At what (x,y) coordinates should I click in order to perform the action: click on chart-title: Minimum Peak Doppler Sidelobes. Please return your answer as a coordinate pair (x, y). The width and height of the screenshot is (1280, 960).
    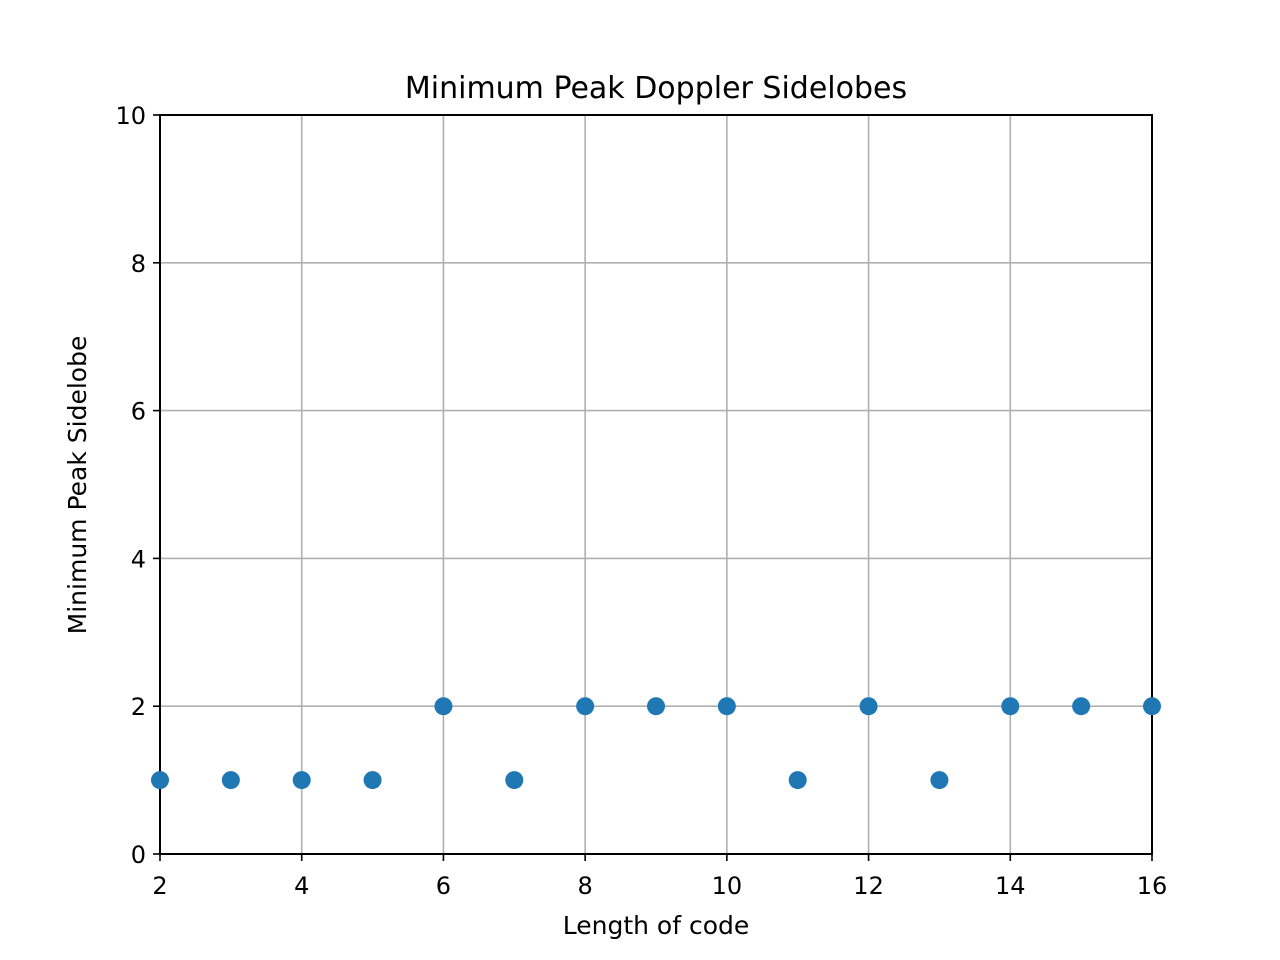
    Looking at the image, I should click on (656, 88).